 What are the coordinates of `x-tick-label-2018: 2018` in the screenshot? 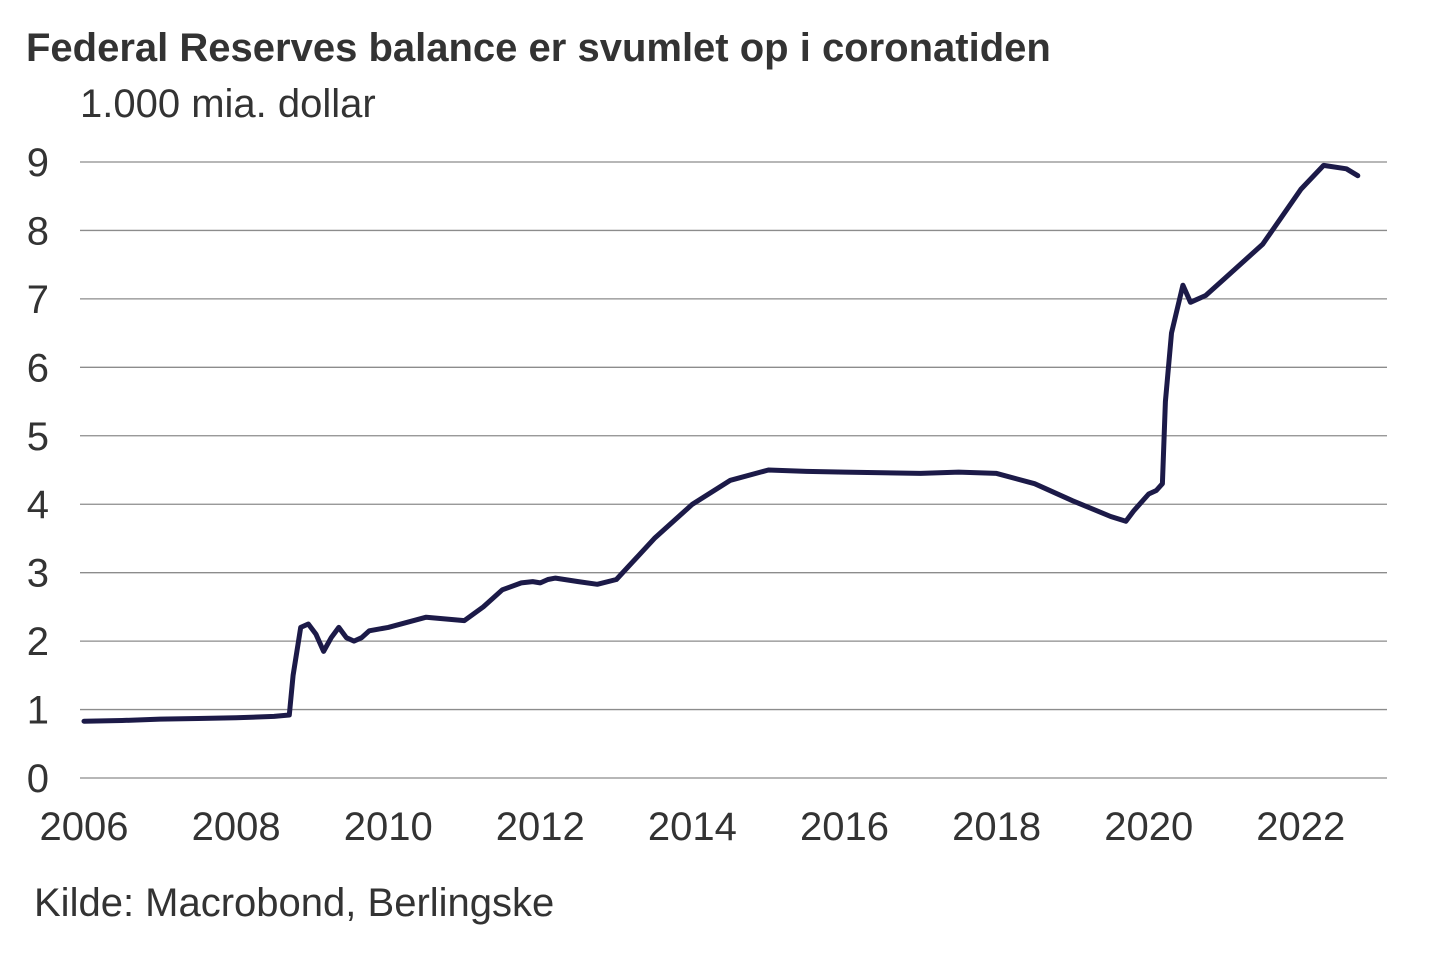 It's located at (996, 827).